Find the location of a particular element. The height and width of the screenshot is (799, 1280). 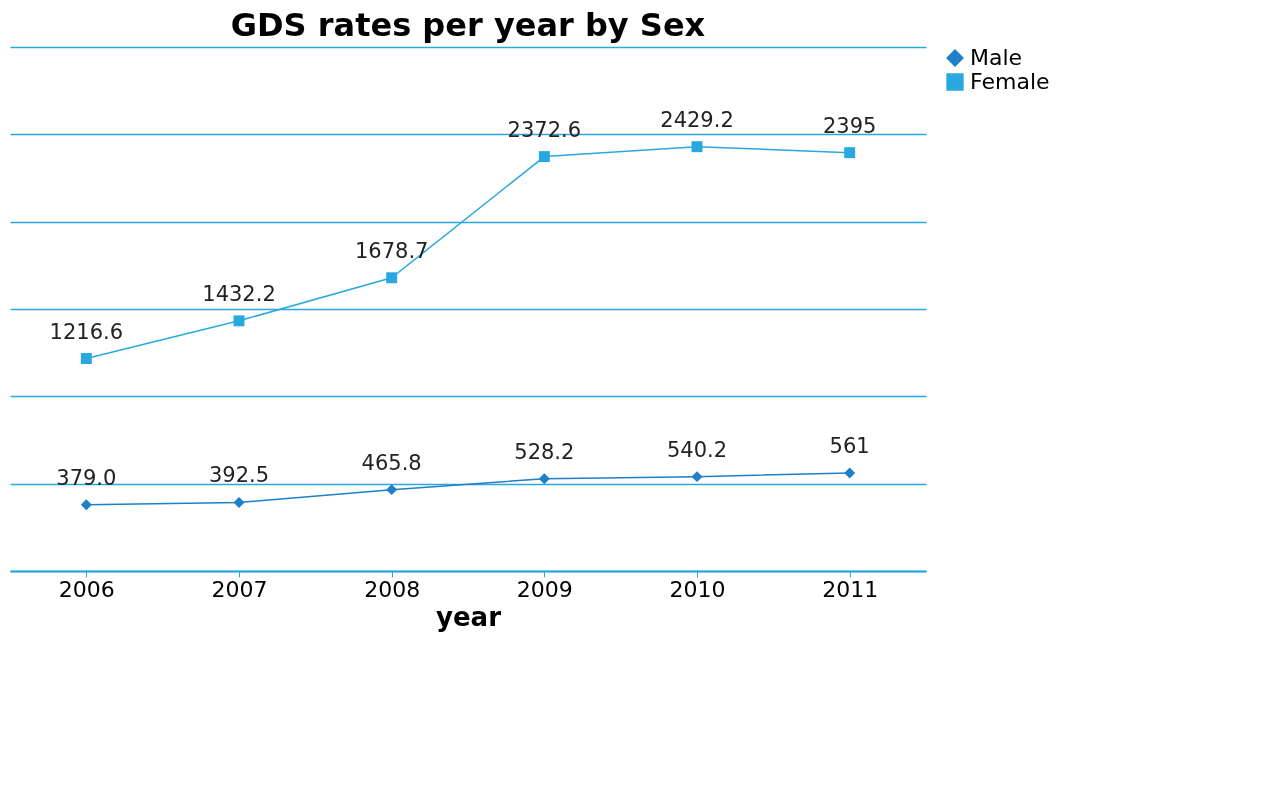

legend-label: Female is located at coordinates (1010, 81).